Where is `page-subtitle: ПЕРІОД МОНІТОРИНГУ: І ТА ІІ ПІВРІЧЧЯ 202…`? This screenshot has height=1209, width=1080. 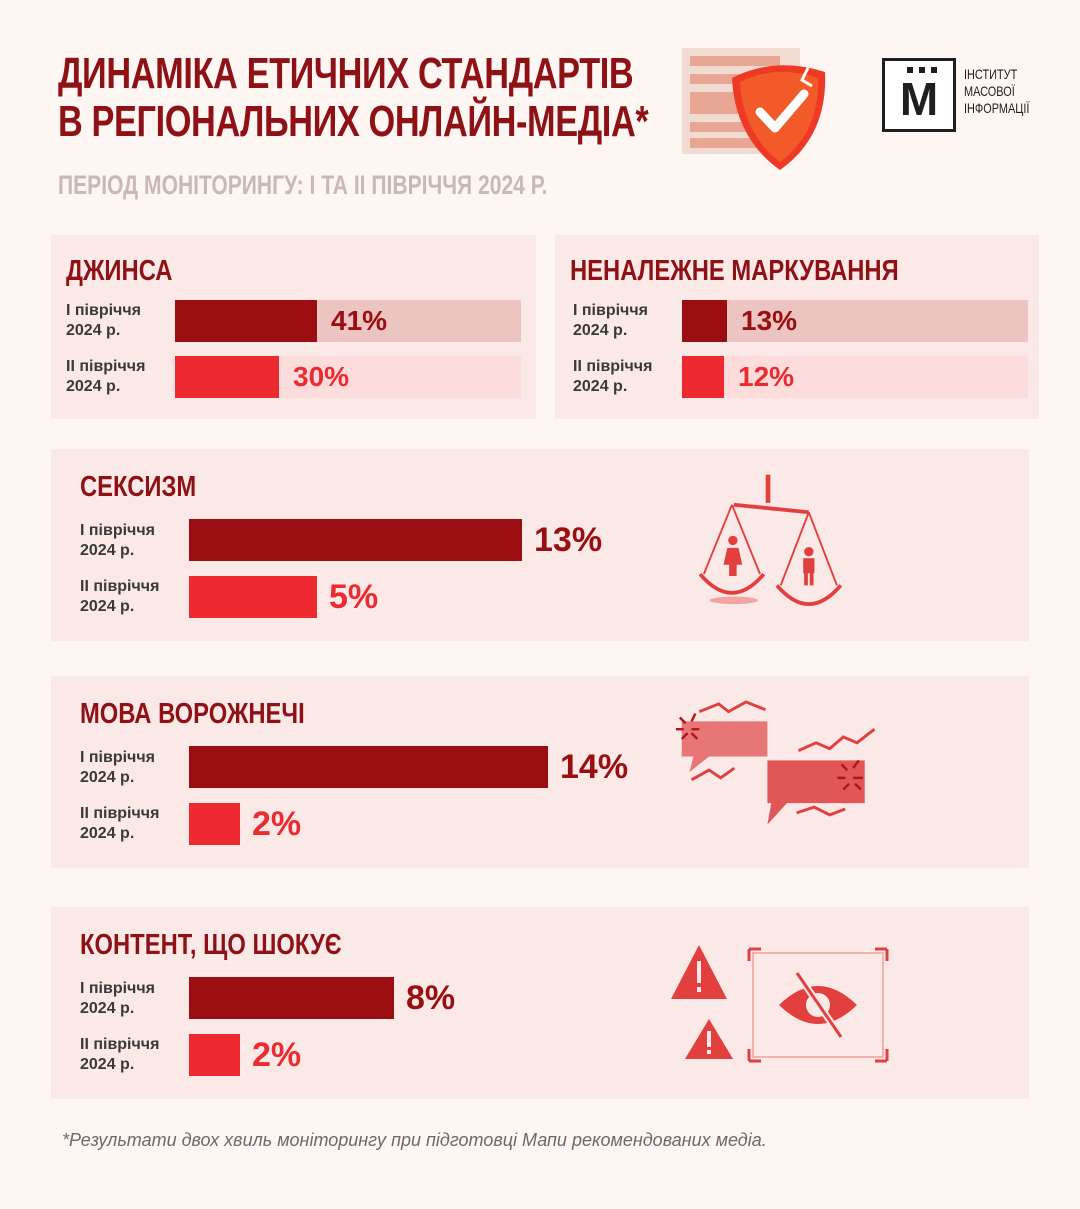 page-subtitle: ПЕРІОД МОНІТОРИНГУ: І ТА ІІ ПІВРІЧЧЯ 202… is located at coordinates (303, 185).